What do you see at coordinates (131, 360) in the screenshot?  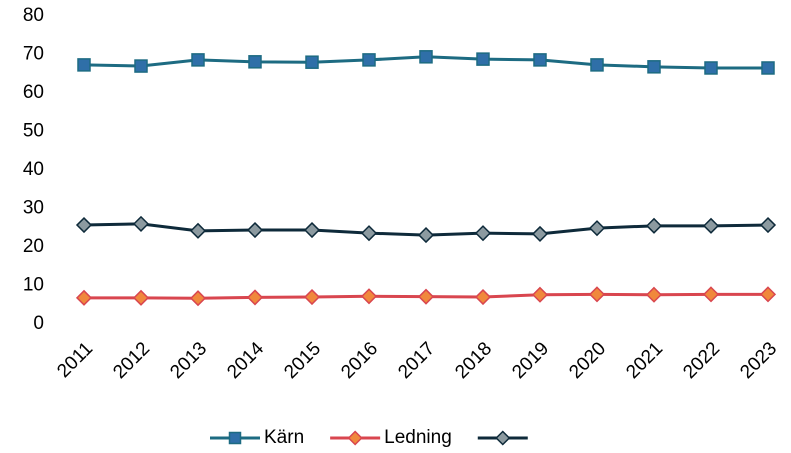 I see `x-tick-label: 2012` at bounding box center [131, 360].